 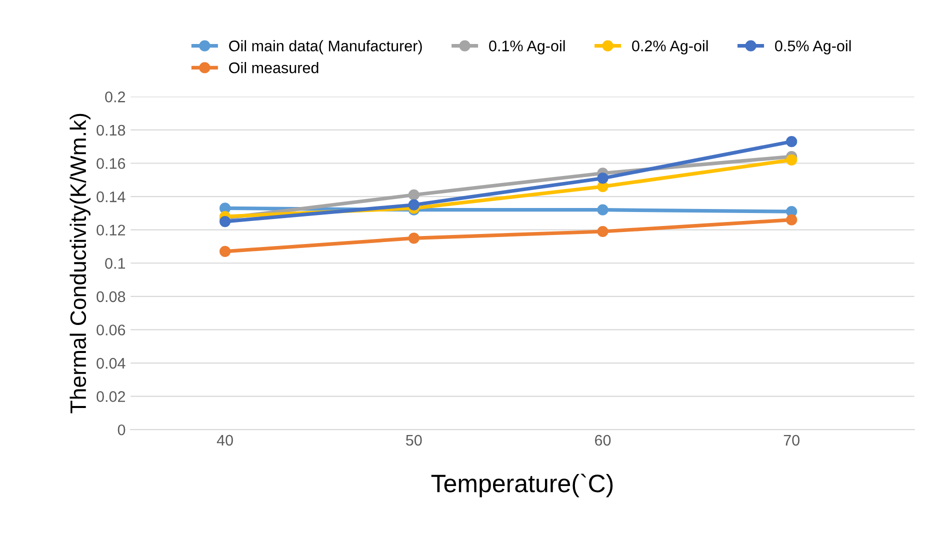 What do you see at coordinates (273, 68) in the screenshot?
I see `legend-label: Oil measured` at bounding box center [273, 68].